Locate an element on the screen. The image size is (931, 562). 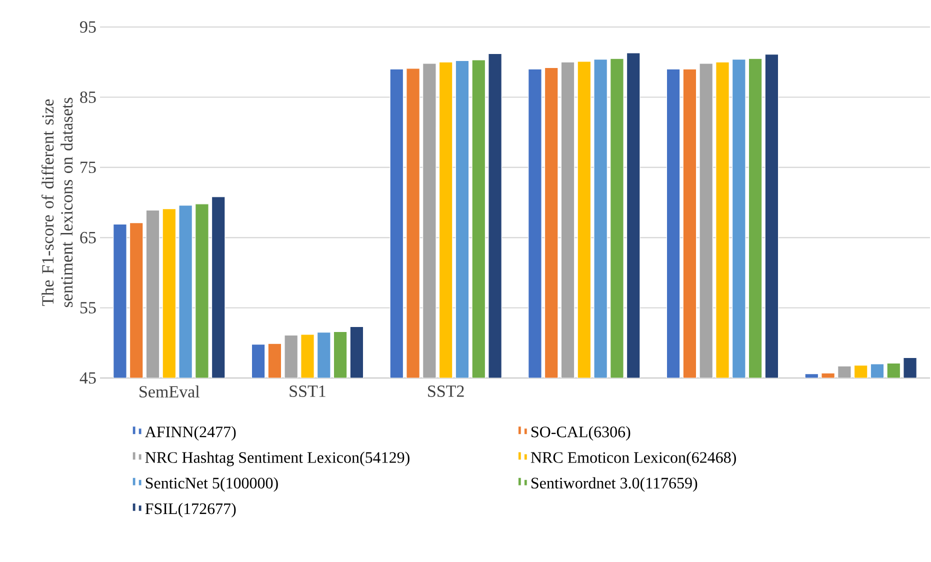
legend-label: SenticNet 5(100000) is located at coordinates (212, 484).